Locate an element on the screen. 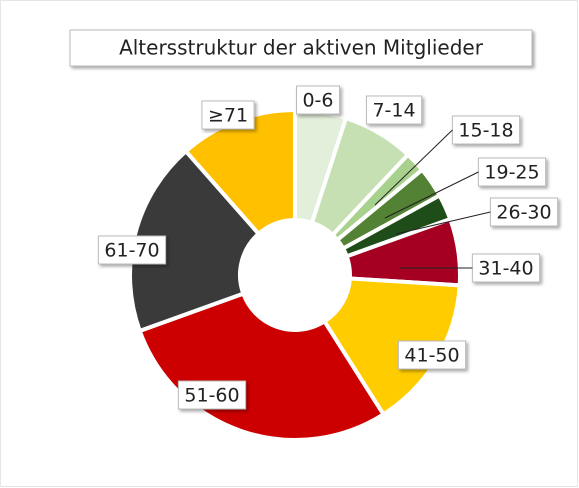 The image size is (579, 488). slice-label: 61-70 is located at coordinates (131, 251).